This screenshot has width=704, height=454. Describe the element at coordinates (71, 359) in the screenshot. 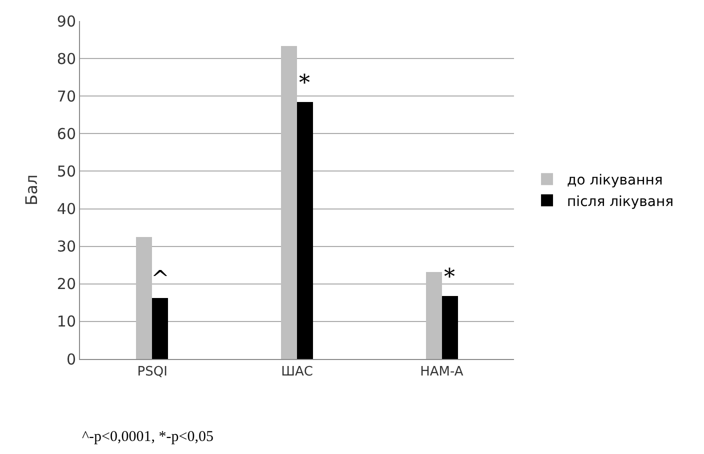

I see `y-tick-label: 0` at that location.